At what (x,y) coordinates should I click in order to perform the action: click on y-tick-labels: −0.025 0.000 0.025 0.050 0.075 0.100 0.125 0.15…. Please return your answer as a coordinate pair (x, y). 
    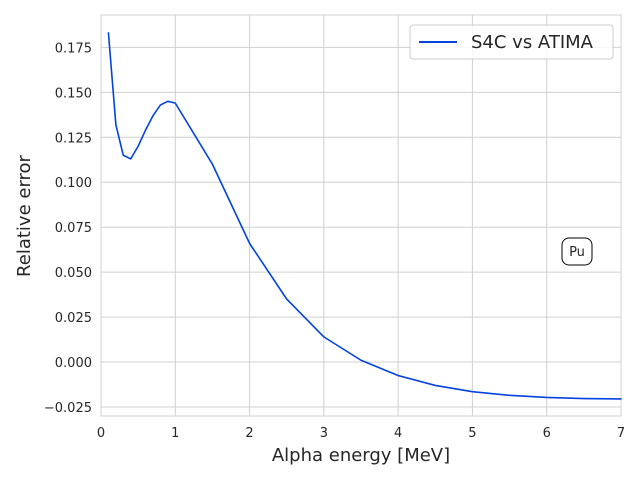
    Looking at the image, I should click on (68, 228).